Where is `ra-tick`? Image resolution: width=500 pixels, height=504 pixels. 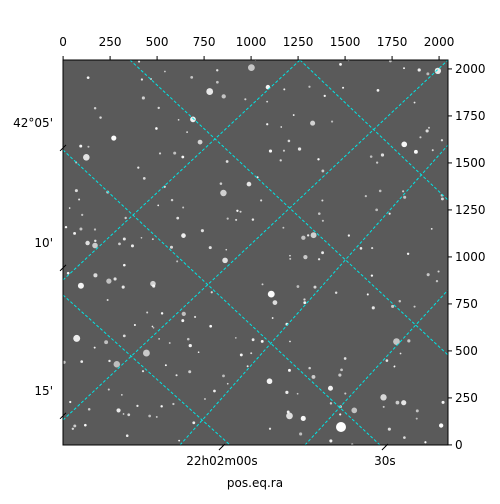
ra-tick is located at coordinates (385, 447).